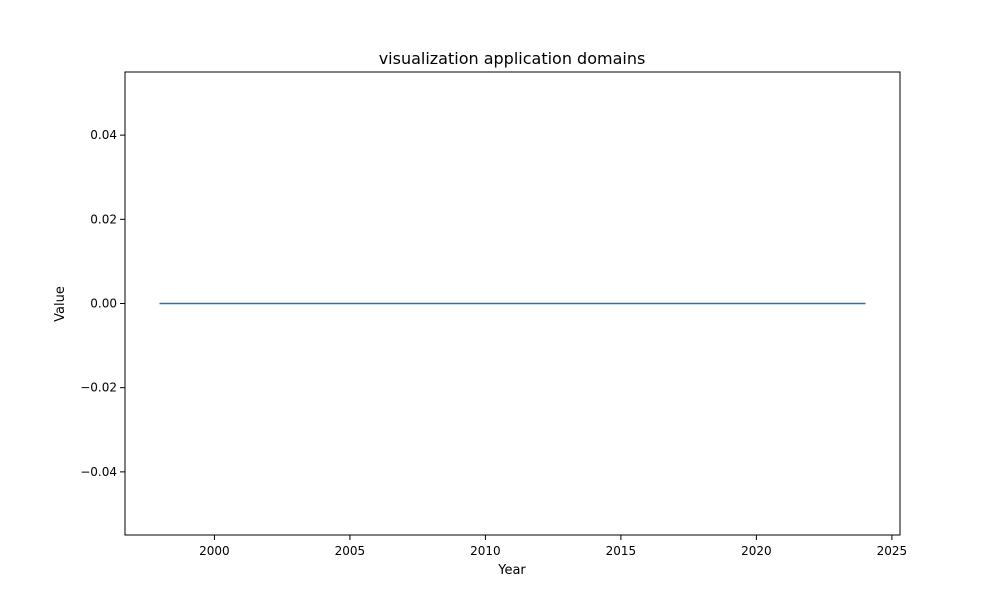 Image resolution: width=1000 pixels, height=600 pixels. What do you see at coordinates (892, 551) in the screenshot?
I see `x-tick-label: 2025` at bounding box center [892, 551].